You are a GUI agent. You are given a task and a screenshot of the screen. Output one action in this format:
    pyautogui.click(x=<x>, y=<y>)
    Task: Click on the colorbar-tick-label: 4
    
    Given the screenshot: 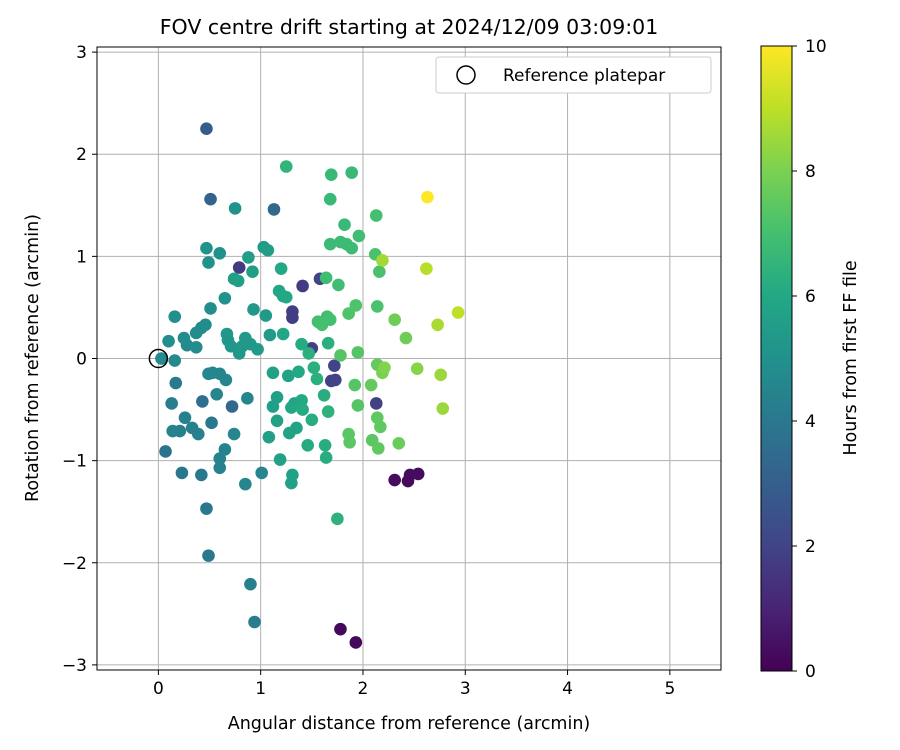 What is the action you would take?
    pyautogui.click(x=810, y=422)
    